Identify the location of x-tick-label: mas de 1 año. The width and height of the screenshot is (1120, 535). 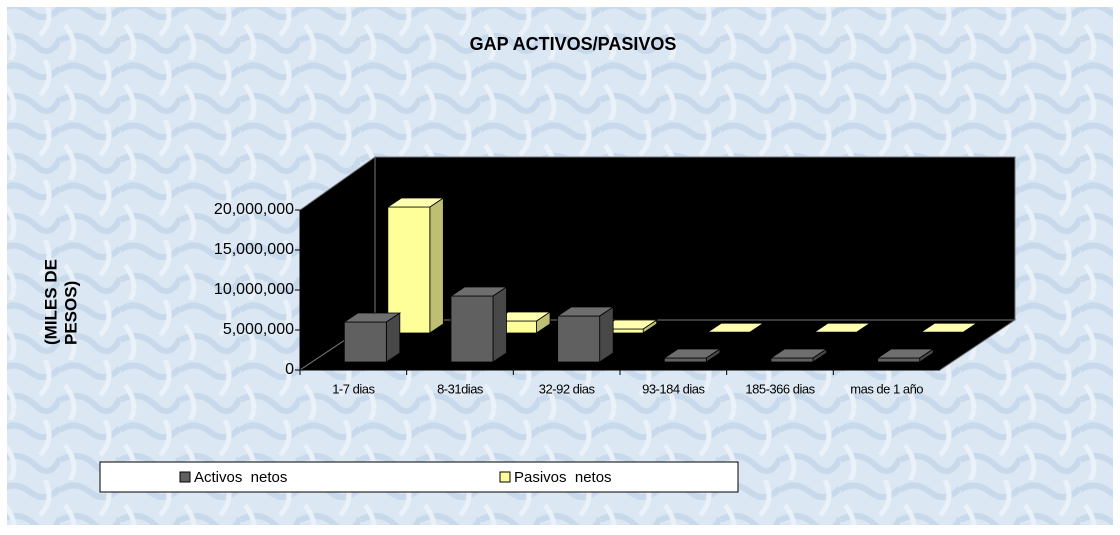
(886, 388).